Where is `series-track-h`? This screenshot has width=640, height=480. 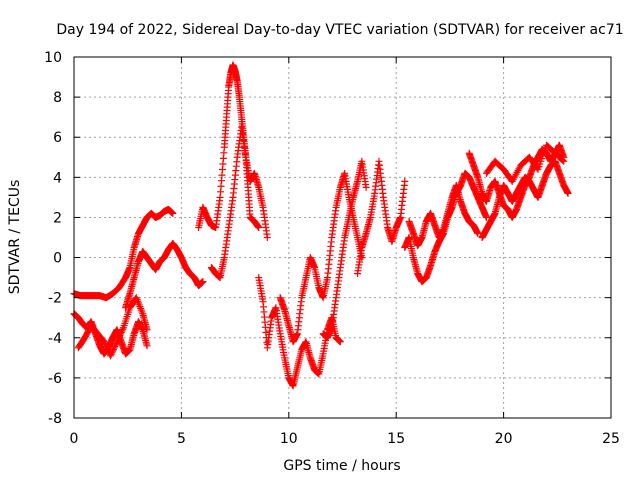 series-track-h is located at coordinates (321, 257).